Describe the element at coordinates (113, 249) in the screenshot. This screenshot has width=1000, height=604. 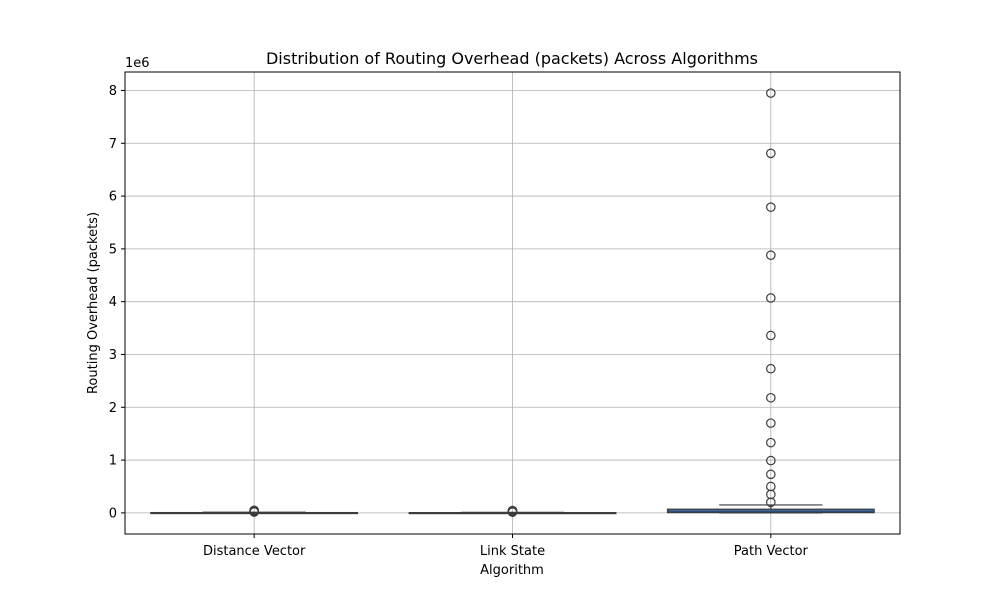
I see `y-tick-label: 5` at that location.